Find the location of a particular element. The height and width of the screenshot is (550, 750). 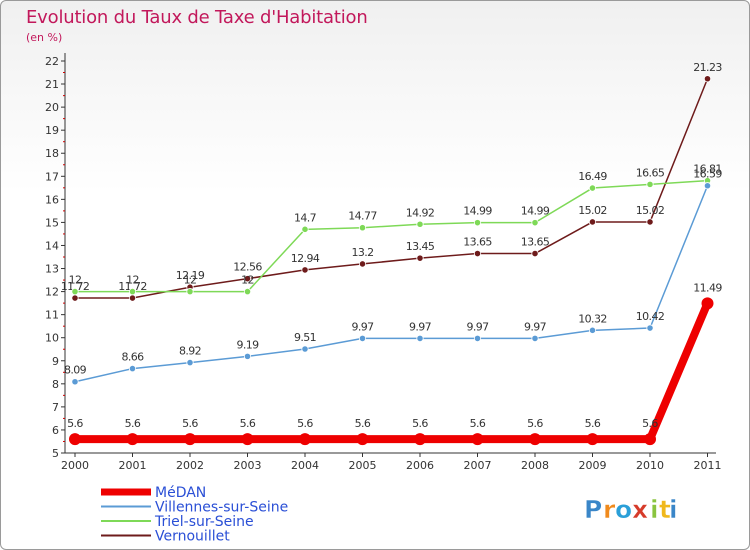

data-label-triel-sur-seine: 16.81 is located at coordinates (707, 169).